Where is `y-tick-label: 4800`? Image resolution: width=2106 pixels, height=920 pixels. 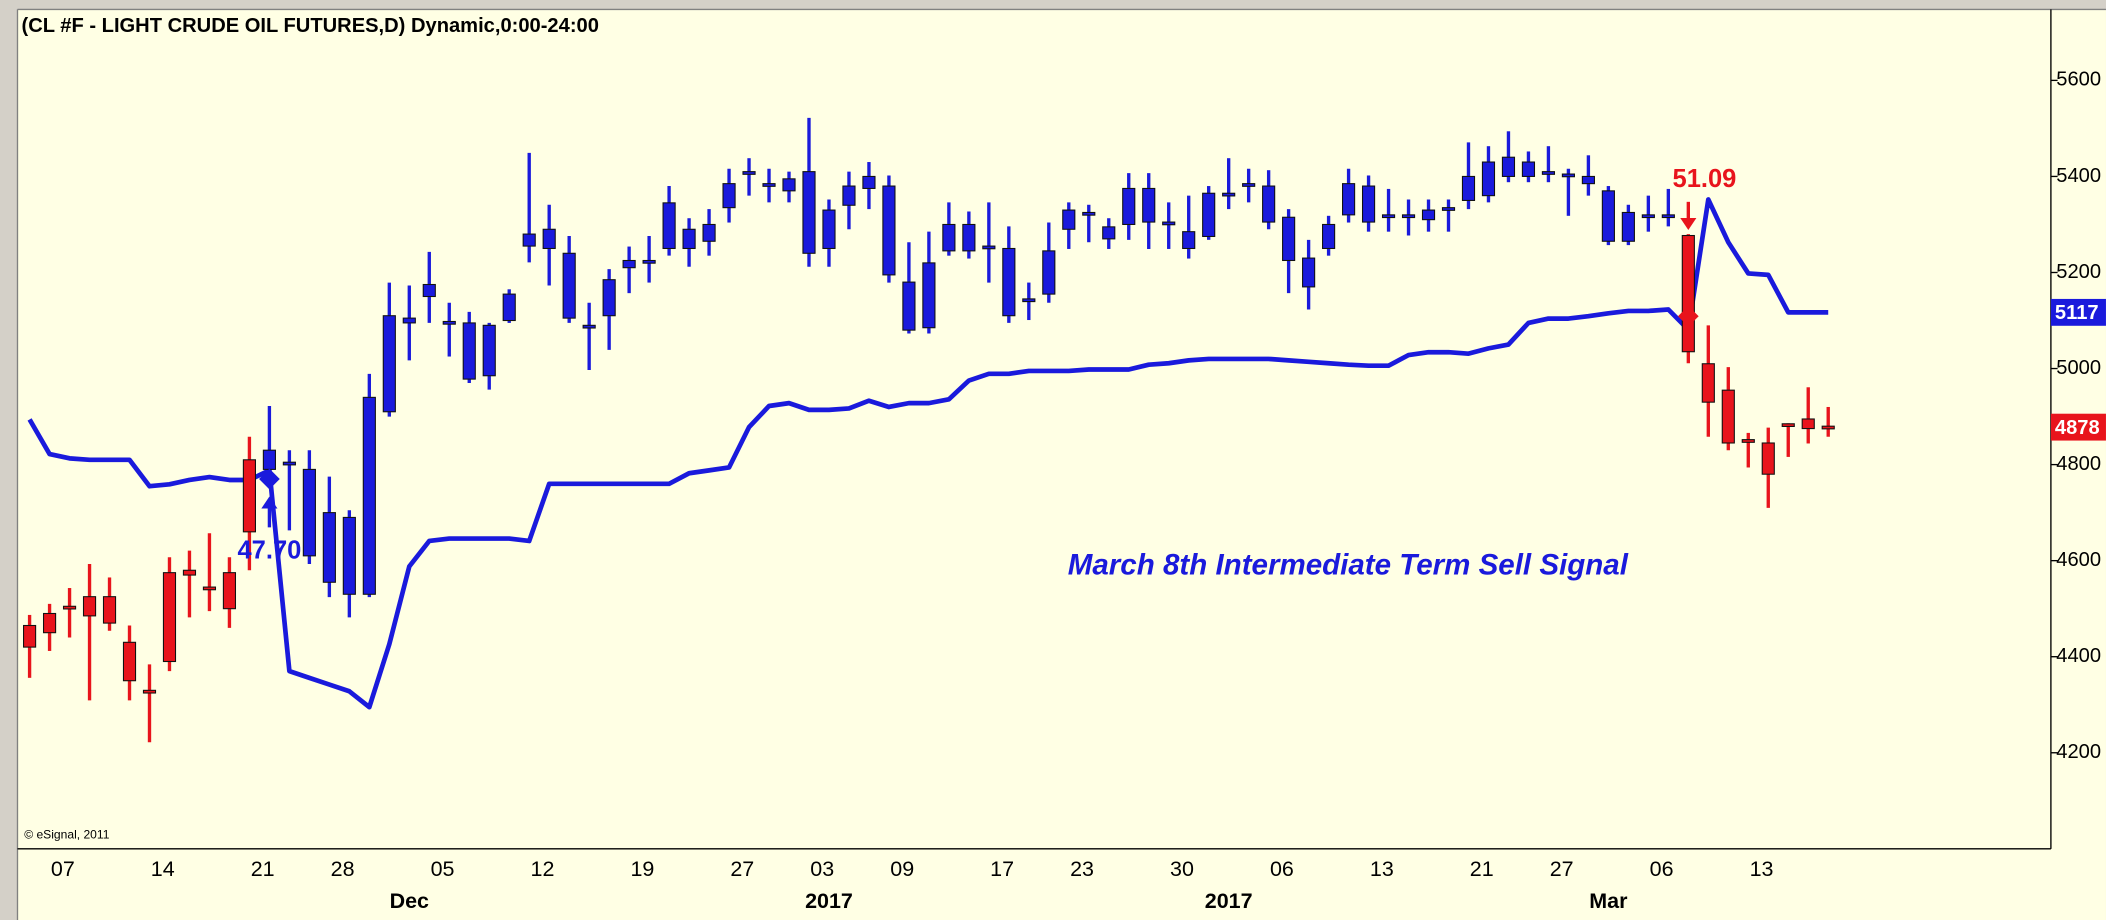
y-tick-label: 4800 is located at coordinates (2078, 464).